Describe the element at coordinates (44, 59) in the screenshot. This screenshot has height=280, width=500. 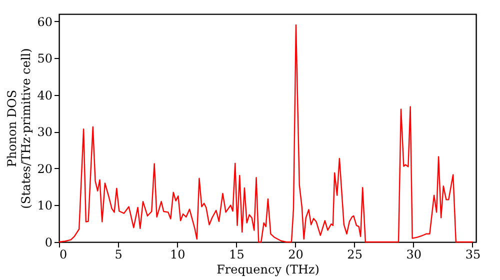
I see `y-tick-label: 50` at that location.